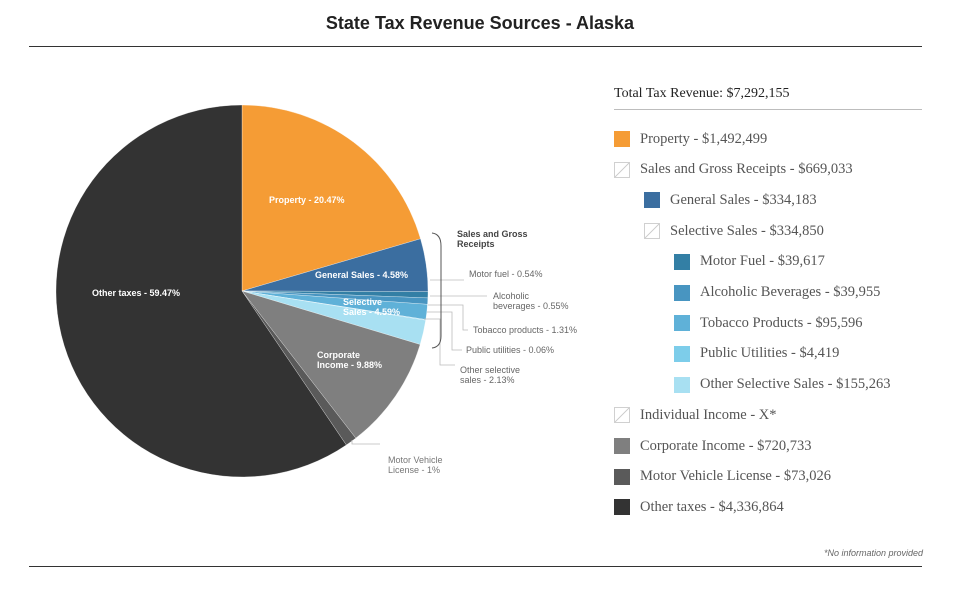 This screenshot has width=960, height=600. What do you see at coordinates (506, 274) in the screenshot?
I see `slice-label-2: Motor fuel - 0.54%` at bounding box center [506, 274].